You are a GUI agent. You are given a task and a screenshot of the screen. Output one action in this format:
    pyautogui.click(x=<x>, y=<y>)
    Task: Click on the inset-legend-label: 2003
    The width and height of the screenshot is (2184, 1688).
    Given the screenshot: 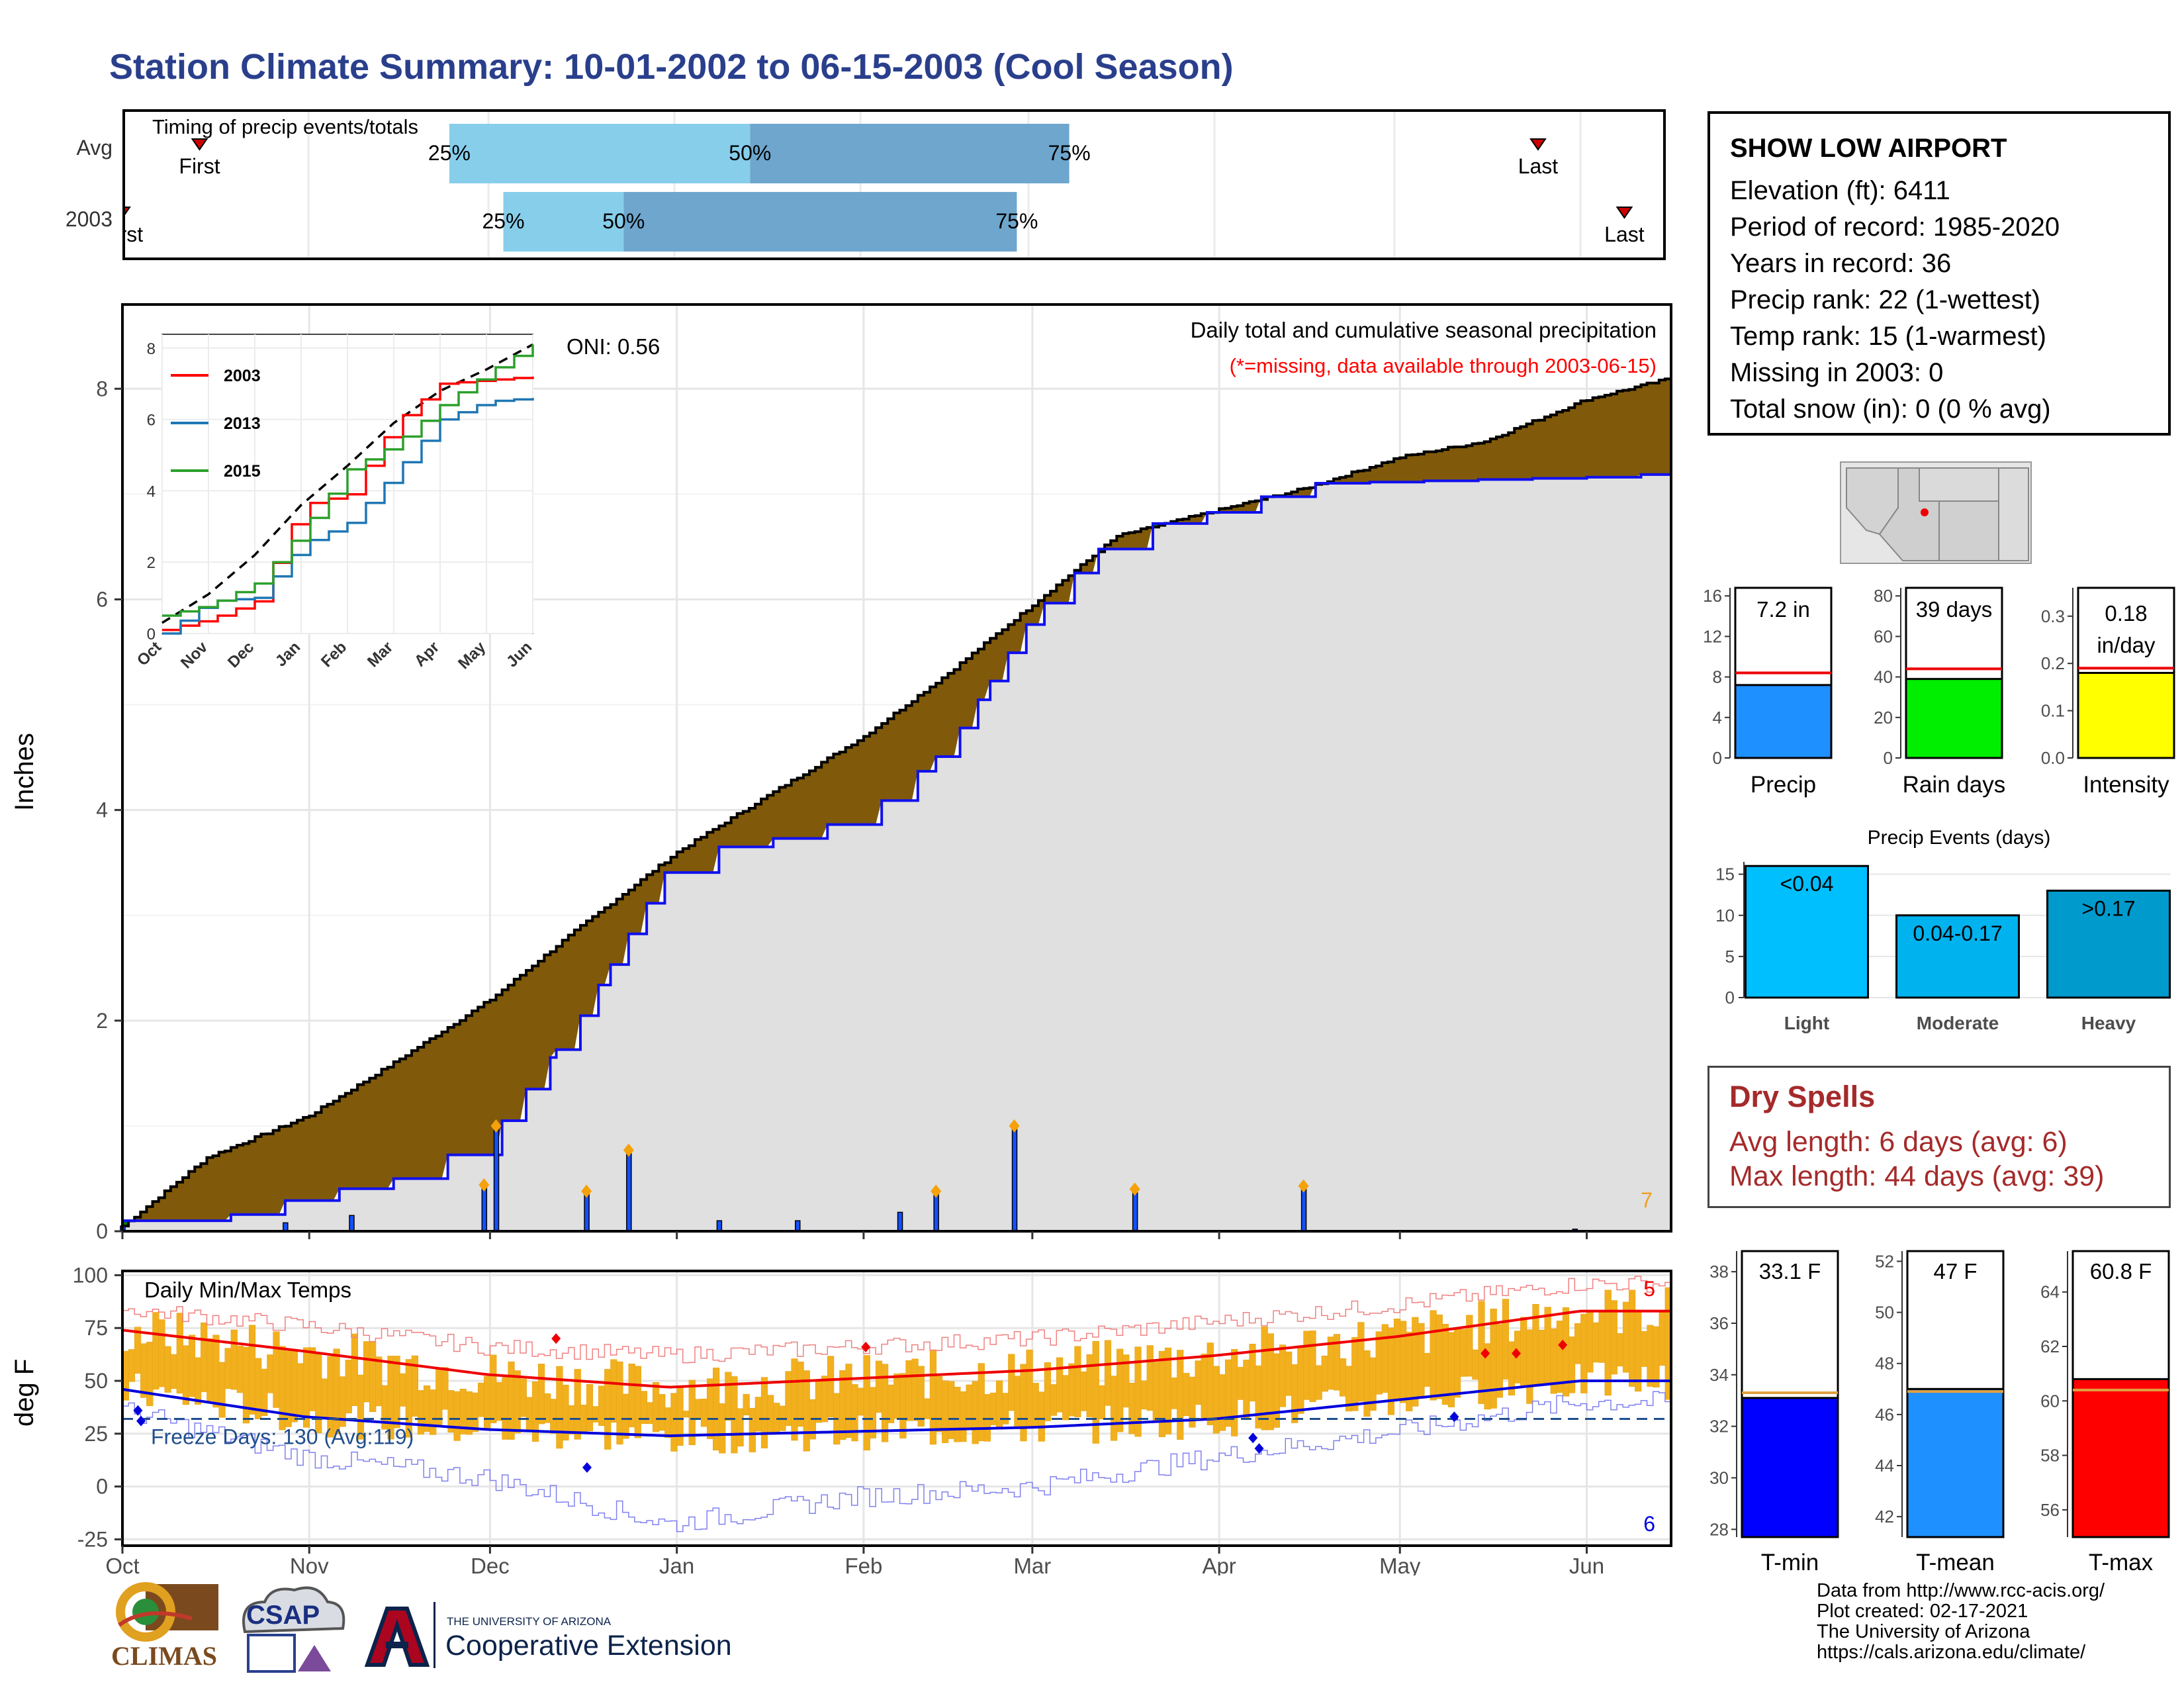 What is the action you would take?
    pyautogui.click(x=242, y=376)
    